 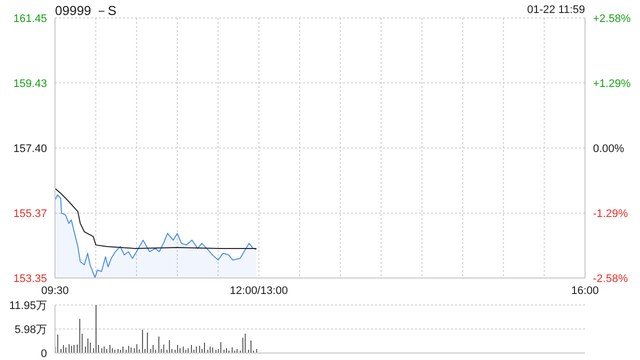 What do you see at coordinates (612, 84) in the screenshot?
I see `y2-tick-label: +1.29%` at bounding box center [612, 84].